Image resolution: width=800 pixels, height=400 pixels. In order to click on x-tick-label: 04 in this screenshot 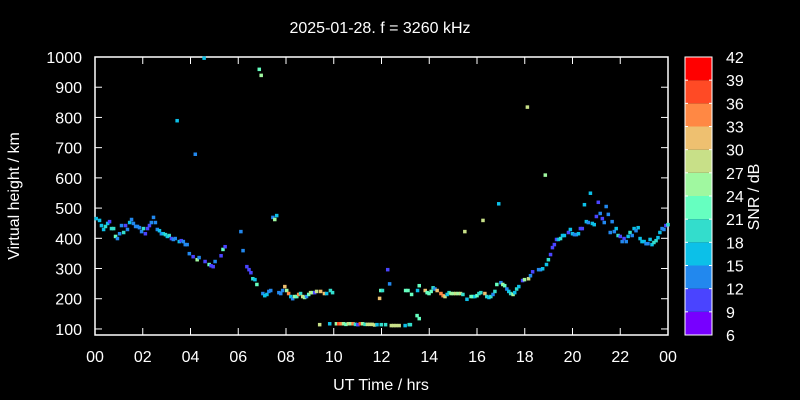, I will do `click(191, 357)`.